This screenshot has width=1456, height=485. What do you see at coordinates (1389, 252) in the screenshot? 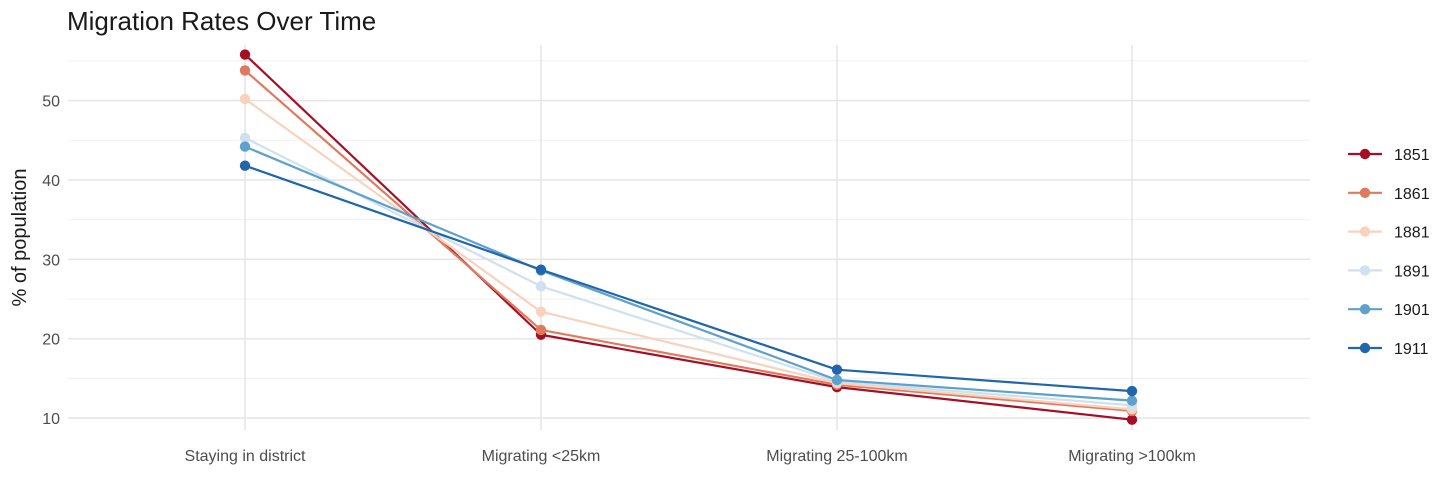
I see `legend: 1851 1861 1881 1891 1901 1911` at bounding box center [1389, 252].